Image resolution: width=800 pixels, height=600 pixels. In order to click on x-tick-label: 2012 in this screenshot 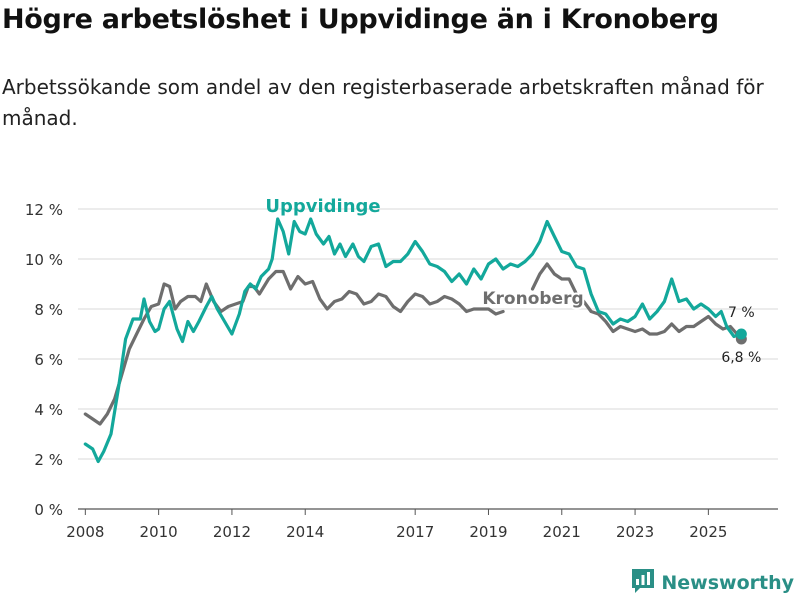, I will do `click(232, 532)`.